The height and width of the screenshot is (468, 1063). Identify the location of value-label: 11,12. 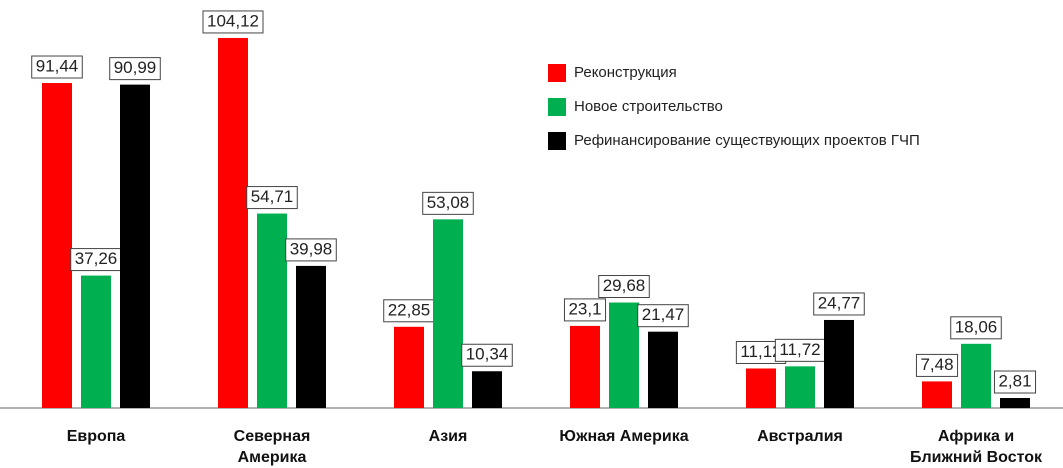
(760, 351).